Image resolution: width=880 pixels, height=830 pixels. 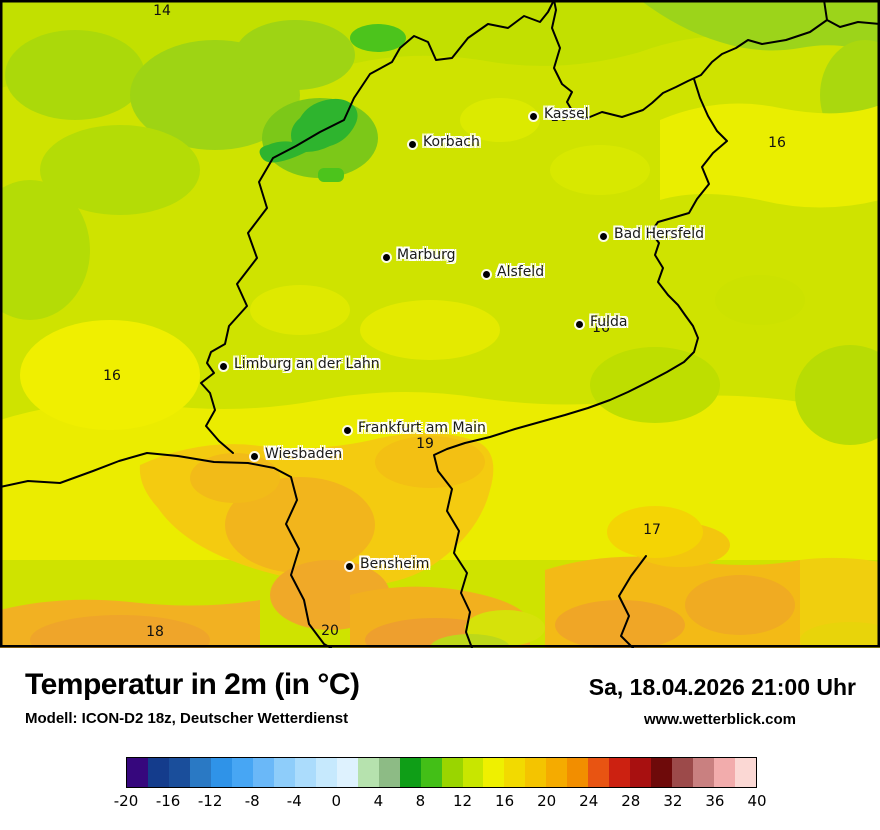 I want to click on temperature-value-label: 14, so click(x=162, y=11).